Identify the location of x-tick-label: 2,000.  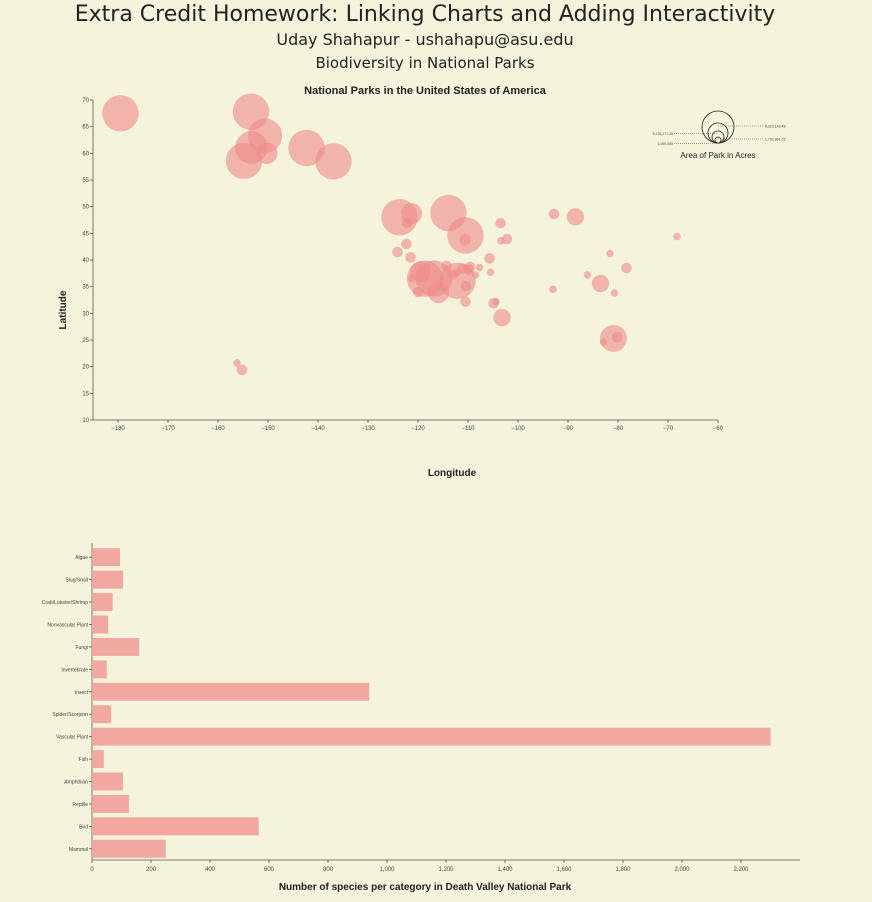
(682, 870).